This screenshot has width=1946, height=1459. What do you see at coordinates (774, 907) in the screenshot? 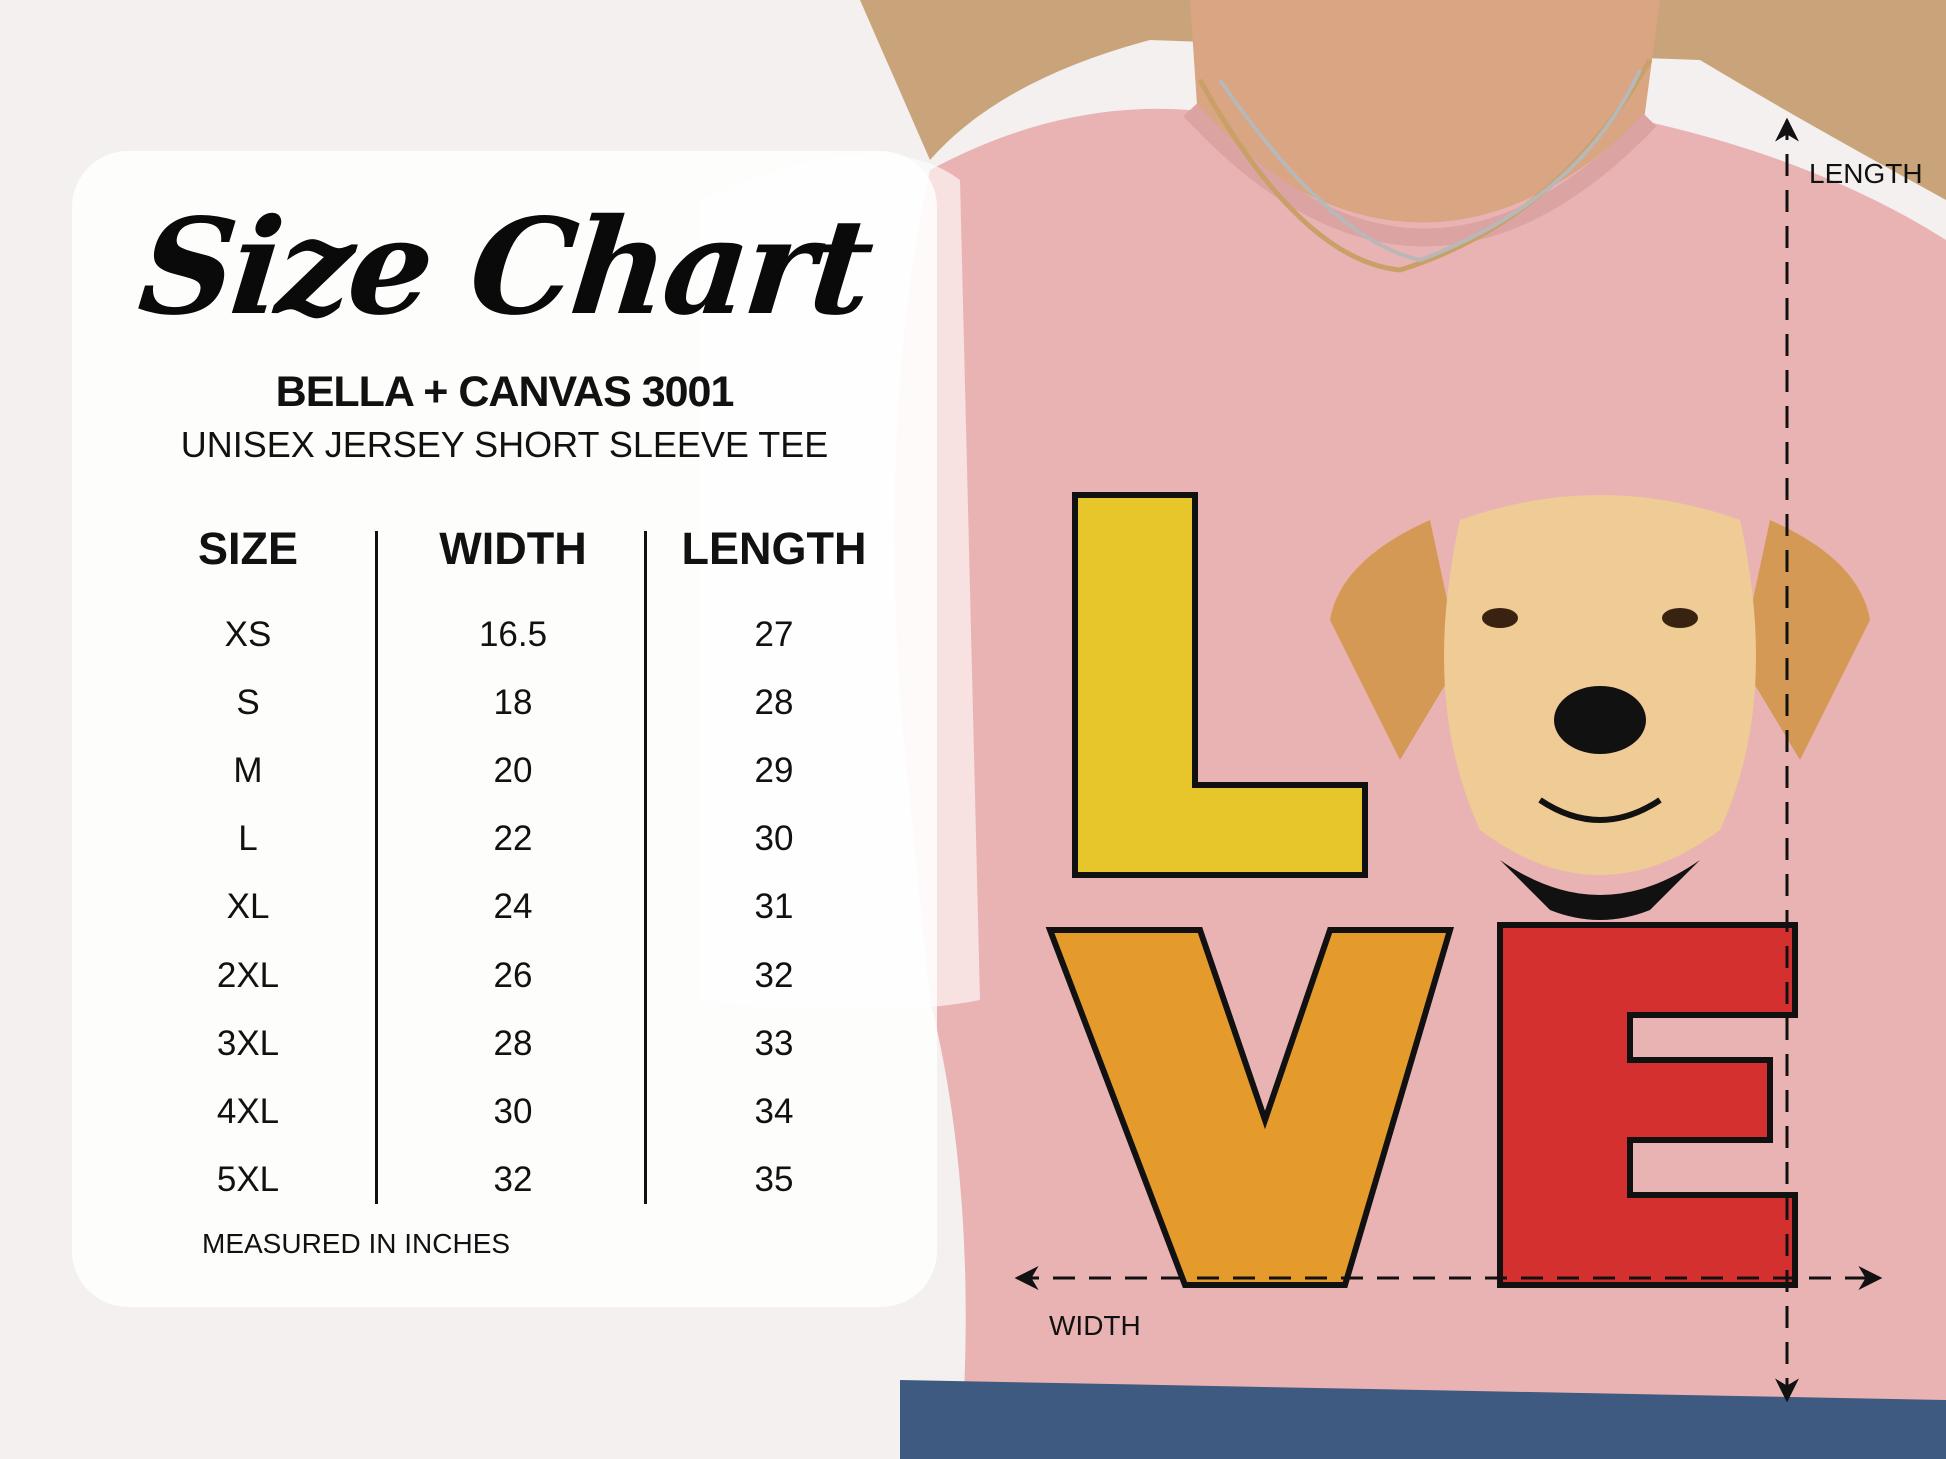
I see `length-cell: 31` at bounding box center [774, 907].